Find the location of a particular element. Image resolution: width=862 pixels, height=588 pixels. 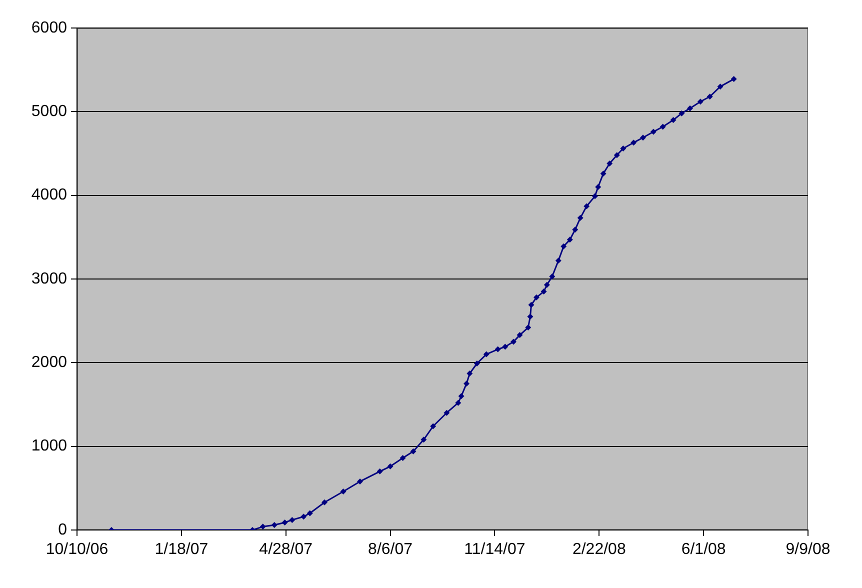

y-tick-label: 3000 is located at coordinates (49, 279).